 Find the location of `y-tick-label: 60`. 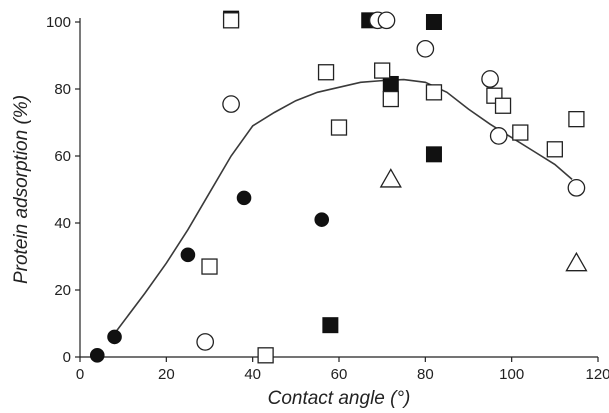

y-tick-label: 60 is located at coordinates (62, 156).